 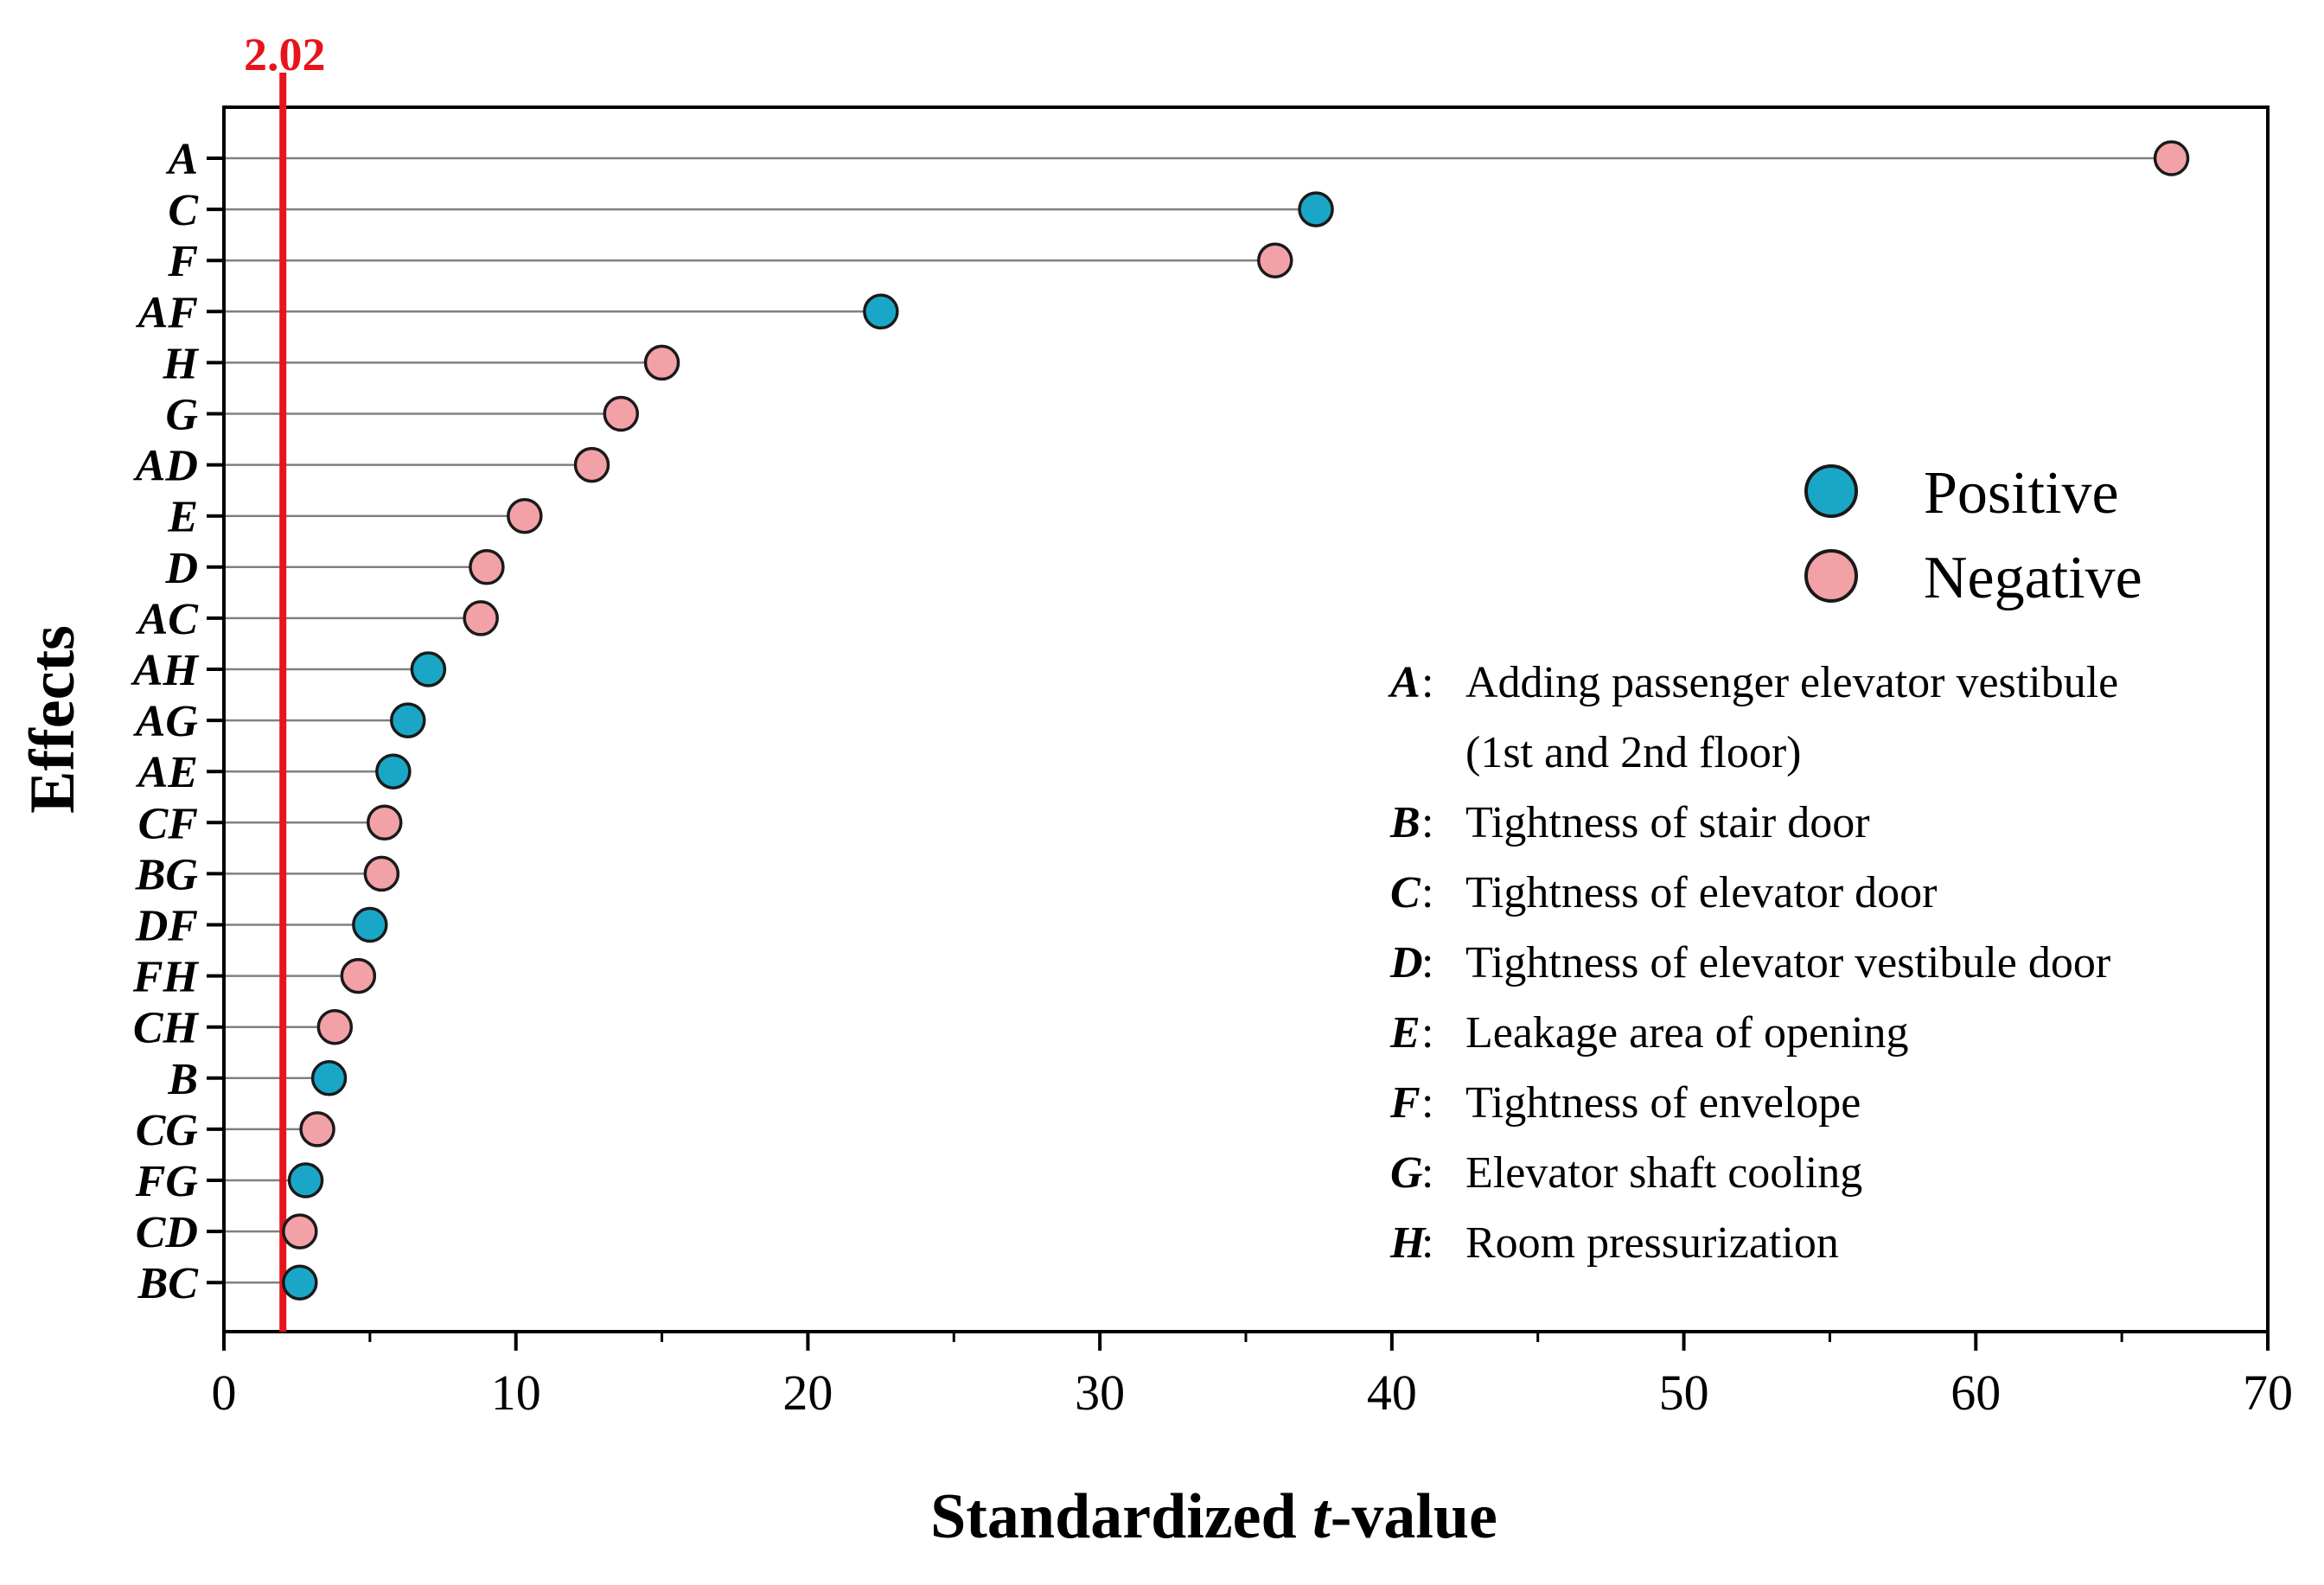 What do you see at coordinates (807, 1393) in the screenshot?
I see `x-tick-label: 20` at bounding box center [807, 1393].